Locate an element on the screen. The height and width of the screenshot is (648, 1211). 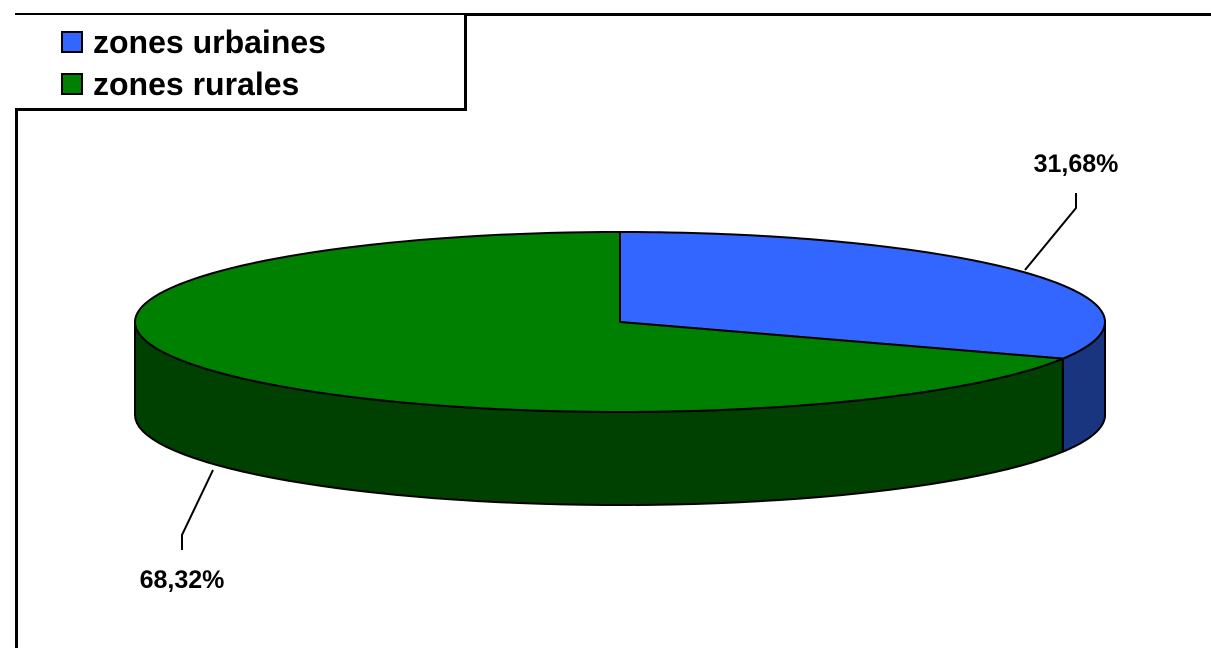
leader-line-rural is located at coordinates (197, 509).